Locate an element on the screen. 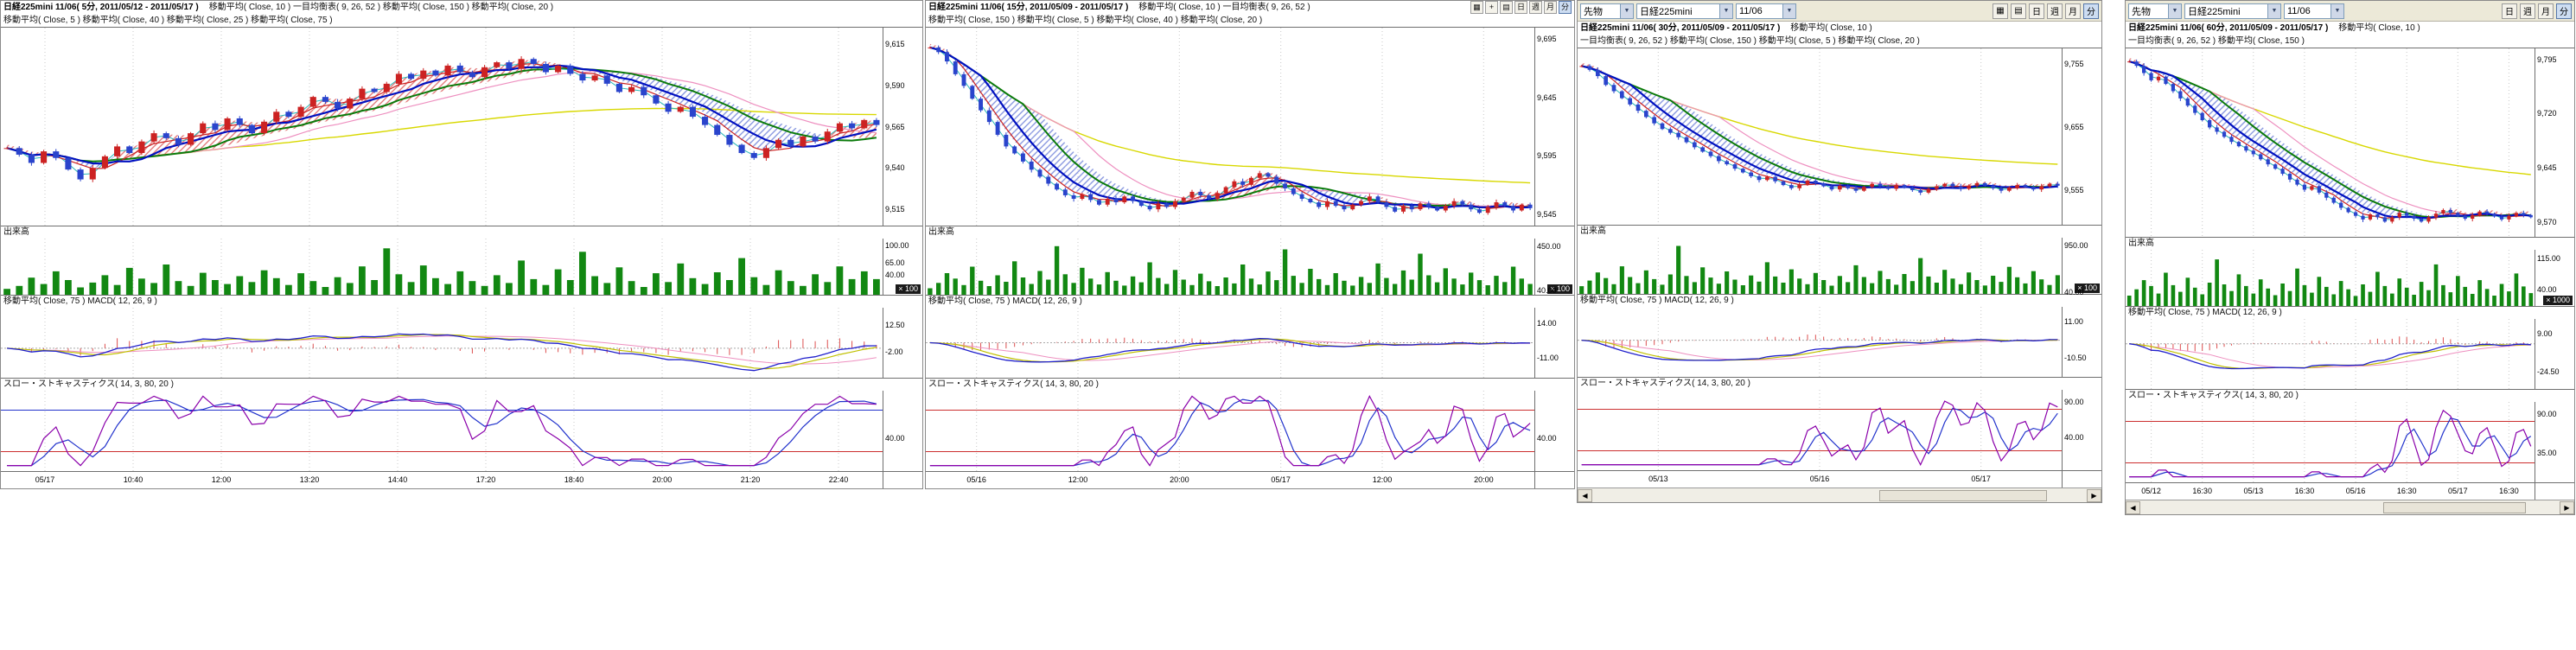 The width and height of the screenshot is (2576, 650). volume-axis: × 100 450.00 40.00 is located at coordinates (1554, 267).